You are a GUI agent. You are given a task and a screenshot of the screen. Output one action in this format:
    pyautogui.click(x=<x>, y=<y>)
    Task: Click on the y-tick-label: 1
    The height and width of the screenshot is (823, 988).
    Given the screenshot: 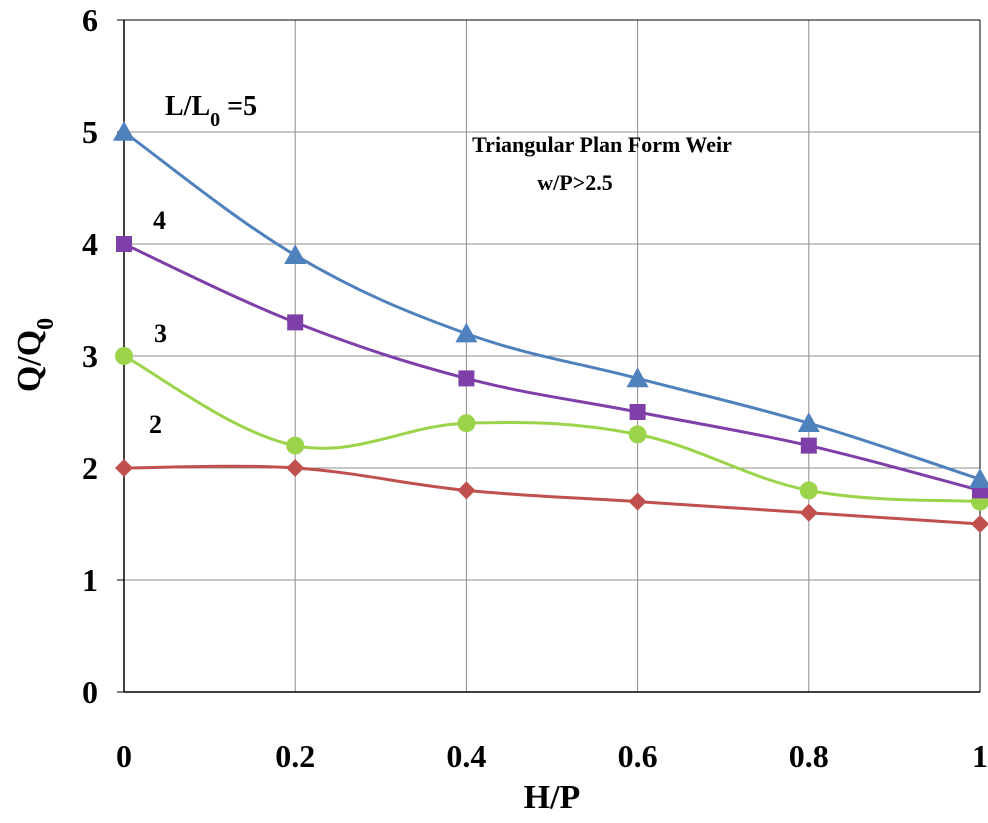 What is the action you would take?
    pyautogui.click(x=90, y=580)
    